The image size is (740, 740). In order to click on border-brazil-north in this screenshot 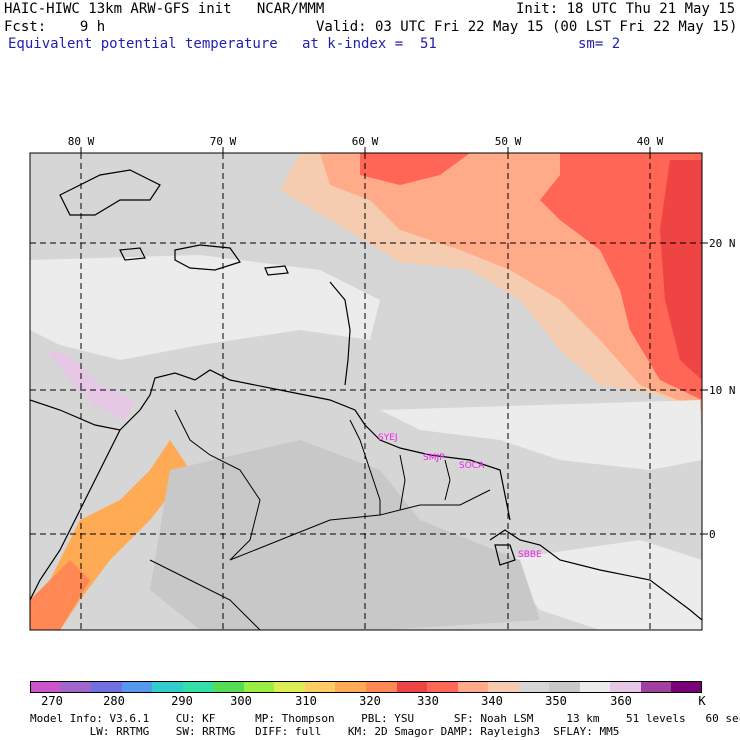, I will do `click(360, 525)`.